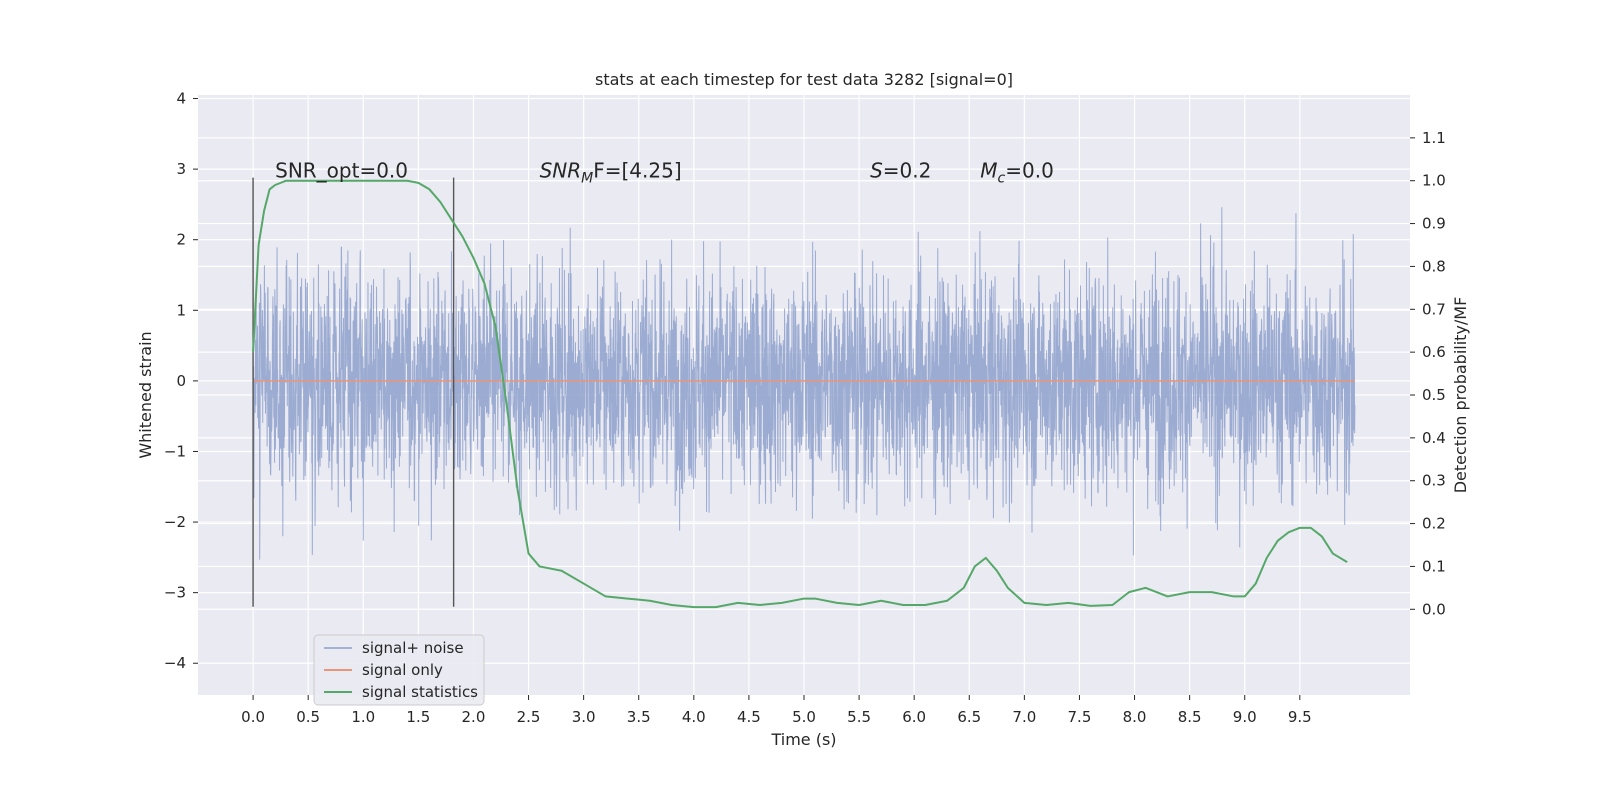  What do you see at coordinates (418, 717) in the screenshot?
I see `x-tick-label: 1.5` at bounding box center [418, 717].